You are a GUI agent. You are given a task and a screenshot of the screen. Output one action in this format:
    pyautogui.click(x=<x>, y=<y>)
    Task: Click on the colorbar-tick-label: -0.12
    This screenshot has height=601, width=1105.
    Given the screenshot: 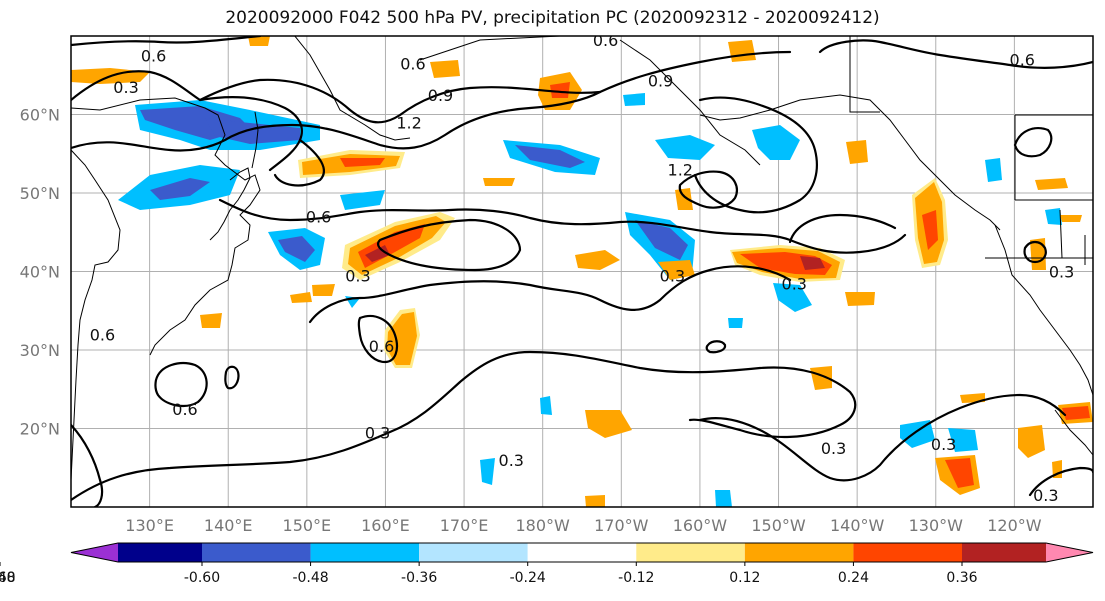 What is the action you would take?
    pyautogui.click(x=636, y=578)
    